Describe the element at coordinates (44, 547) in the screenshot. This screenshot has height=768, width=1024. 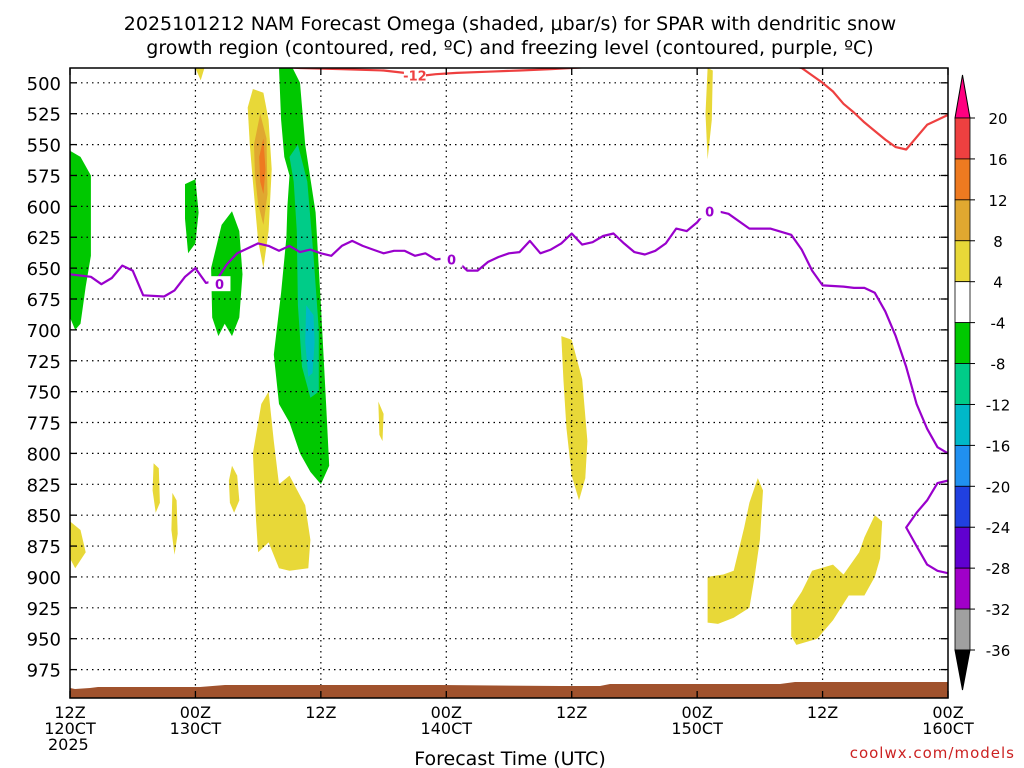
I see `y-tick-label: 875` at that location.